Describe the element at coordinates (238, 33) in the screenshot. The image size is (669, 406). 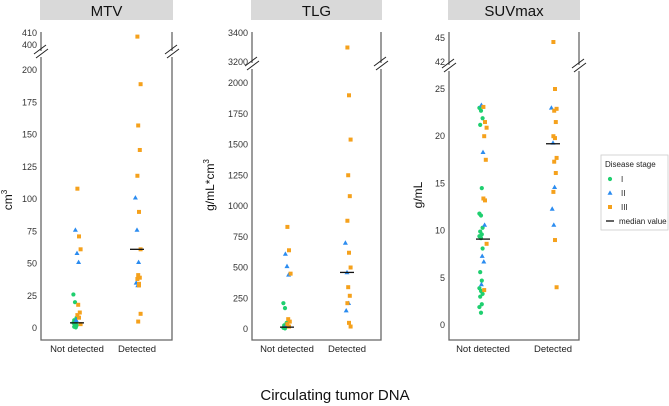
I see `y-tick-label: 3400` at that location.